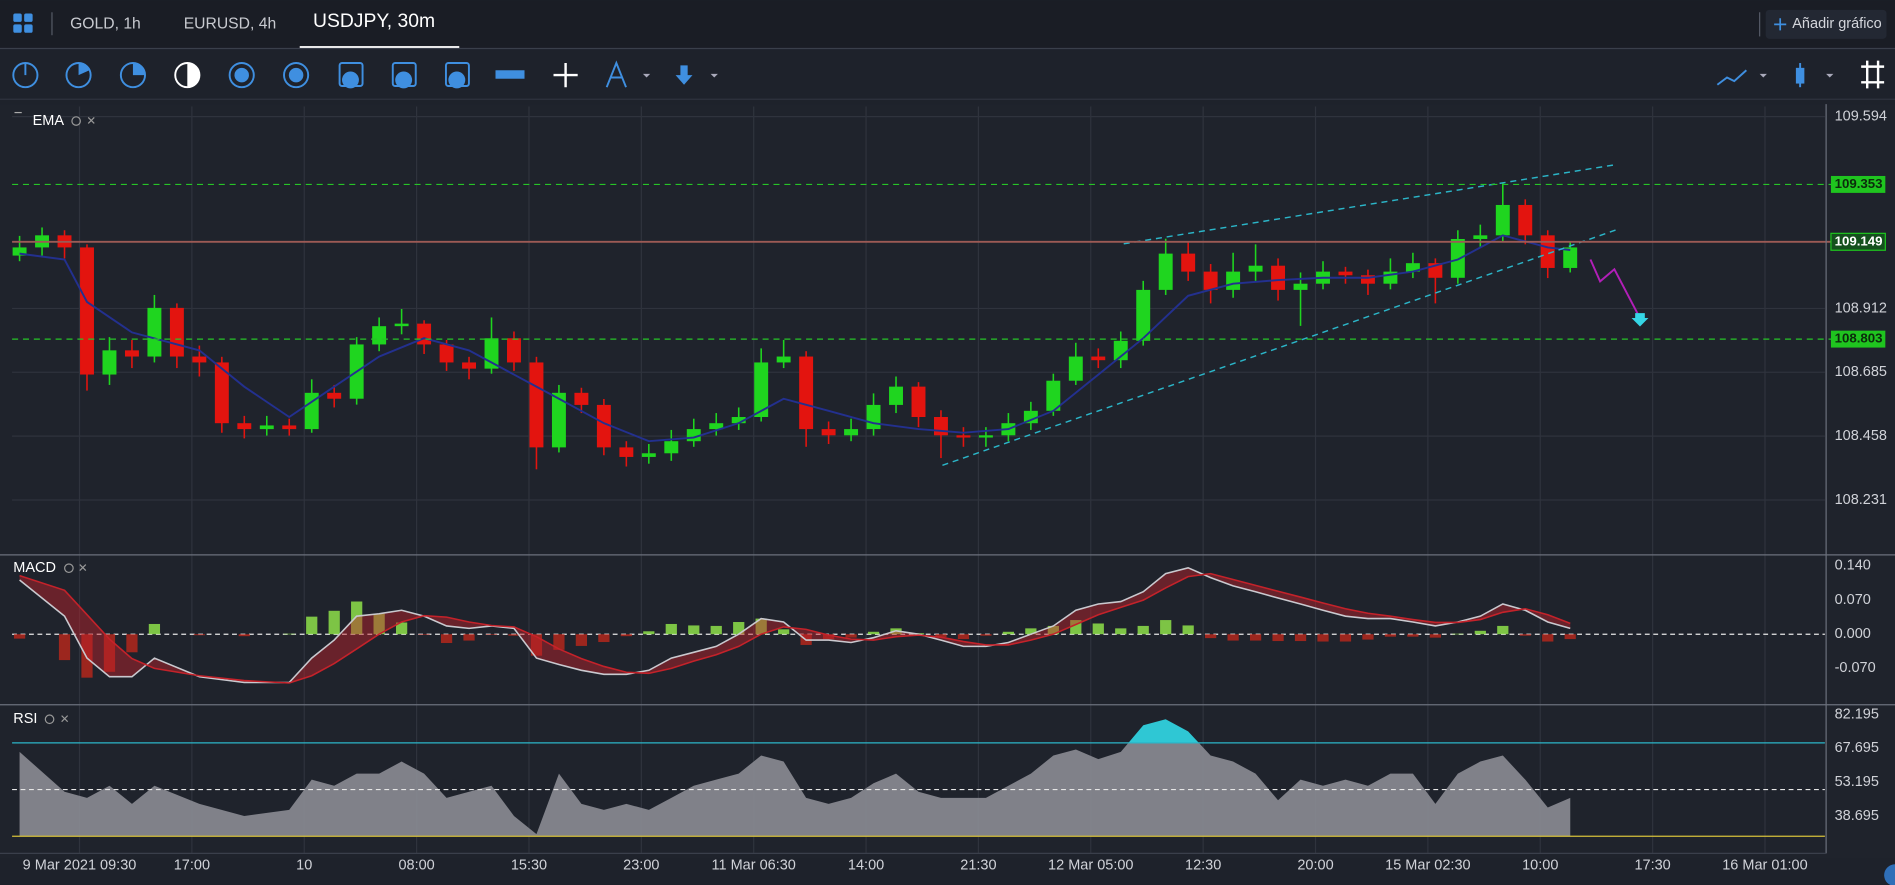 This screenshot has height=885, width=1895. Describe the element at coordinates (25, 719) in the screenshot. I see `pane-title: RSI` at that location.